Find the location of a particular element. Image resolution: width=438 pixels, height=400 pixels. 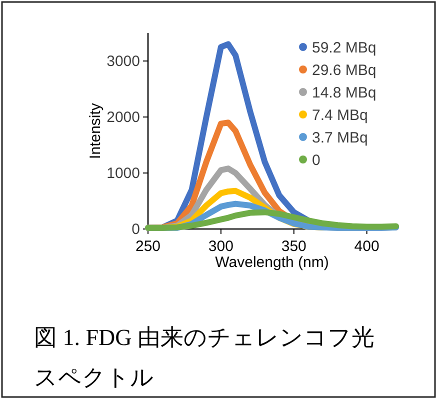

x-axis-title: Wavelength (nm) is located at coordinates (272, 262).